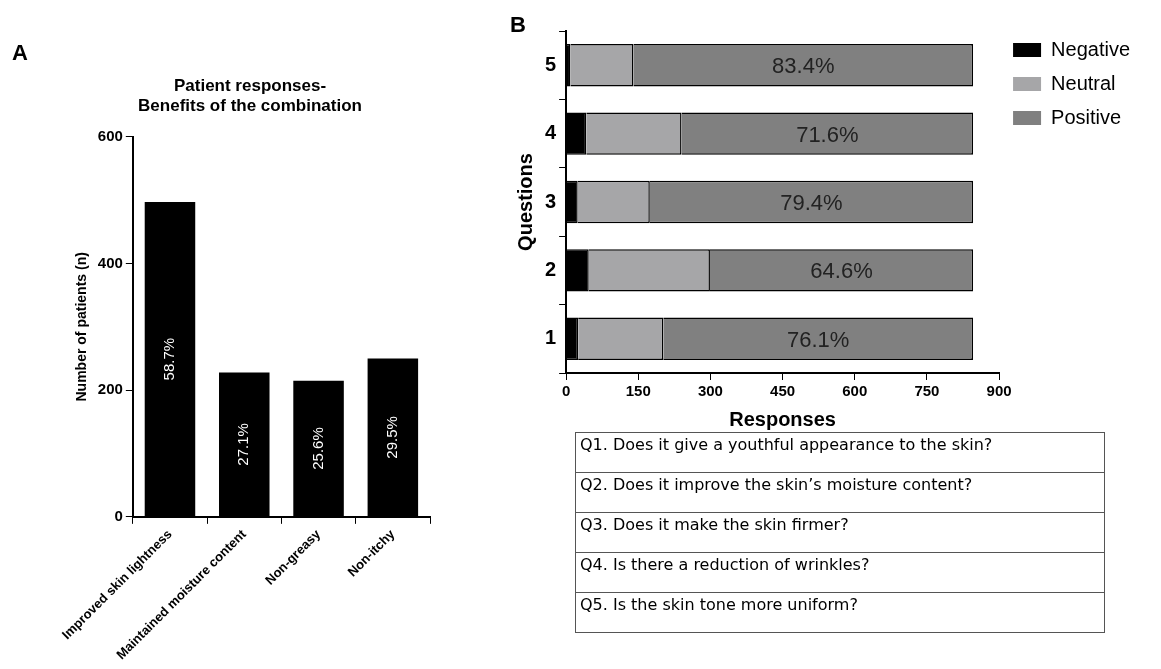 The width and height of the screenshot is (1161, 669). Describe the element at coordinates (840, 532) in the screenshot. I see `text: Q3. Does it make the skin firmer?` at that location.